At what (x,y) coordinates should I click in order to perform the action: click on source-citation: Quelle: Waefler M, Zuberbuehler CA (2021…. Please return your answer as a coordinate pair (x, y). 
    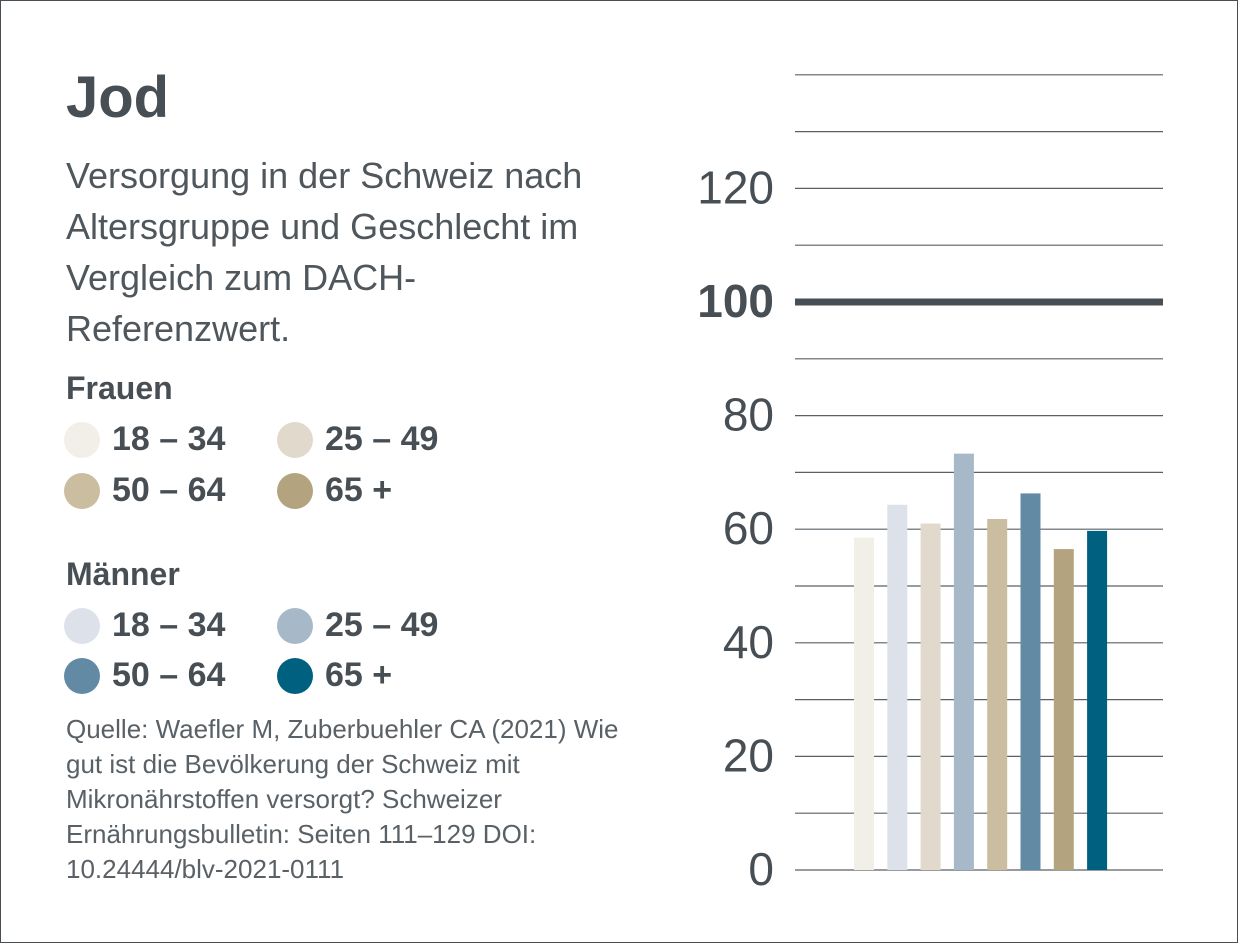
    Looking at the image, I should click on (342, 799).